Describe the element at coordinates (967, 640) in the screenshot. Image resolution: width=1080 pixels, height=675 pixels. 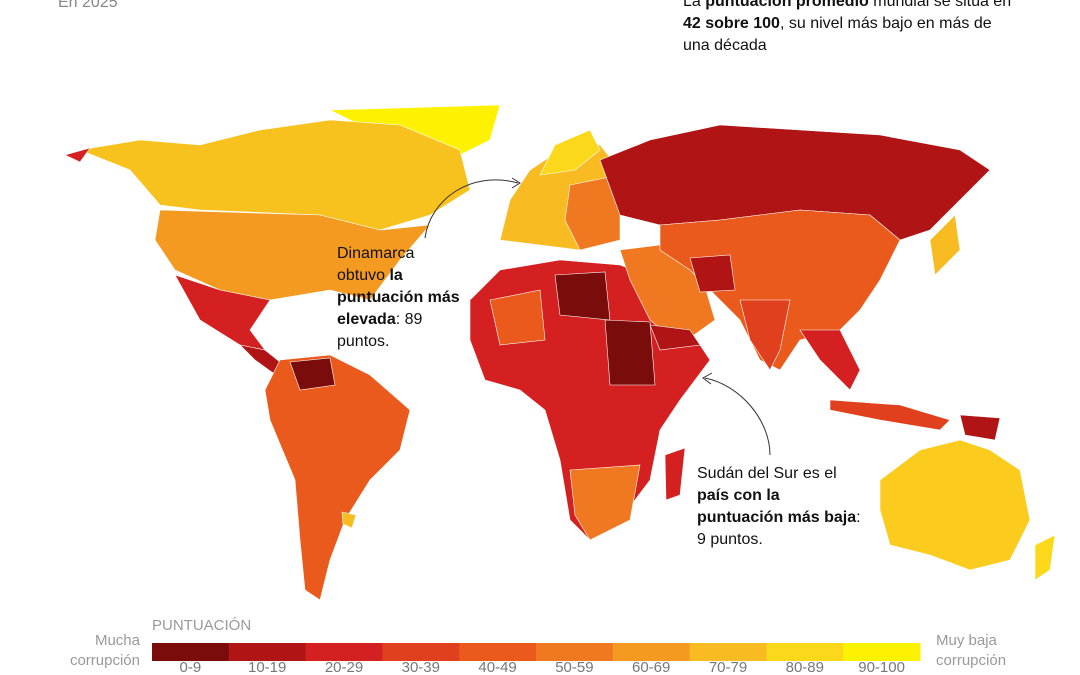
I see `legend-end-line: Muy baja` at that location.